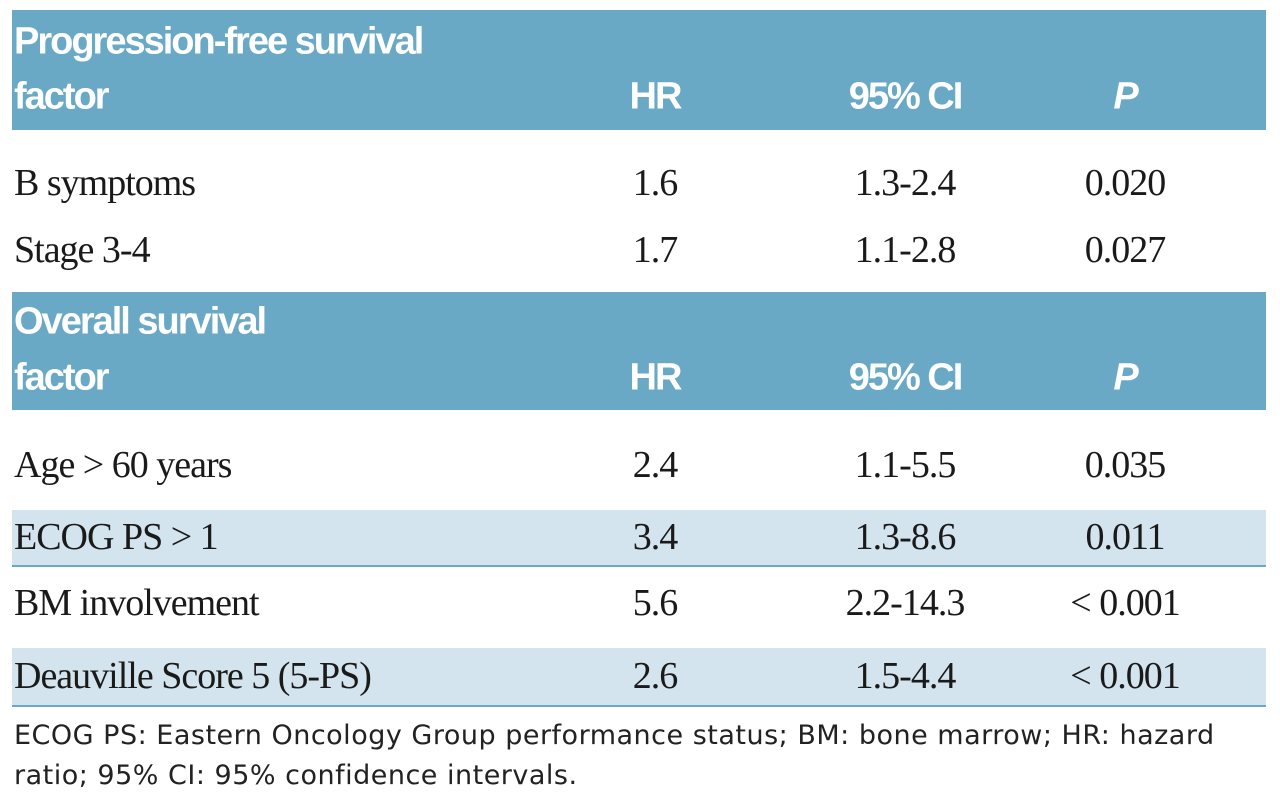 The image size is (1280, 811). I want to click on cell-value: 0.027, so click(1125, 250).